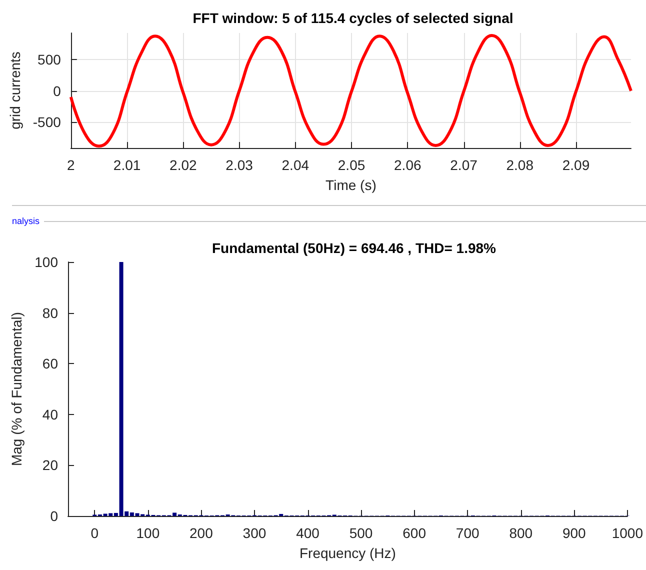 This screenshot has width=646, height=570. What do you see at coordinates (127, 165) in the screenshot?
I see `x-tick-label: 2.01` at bounding box center [127, 165].